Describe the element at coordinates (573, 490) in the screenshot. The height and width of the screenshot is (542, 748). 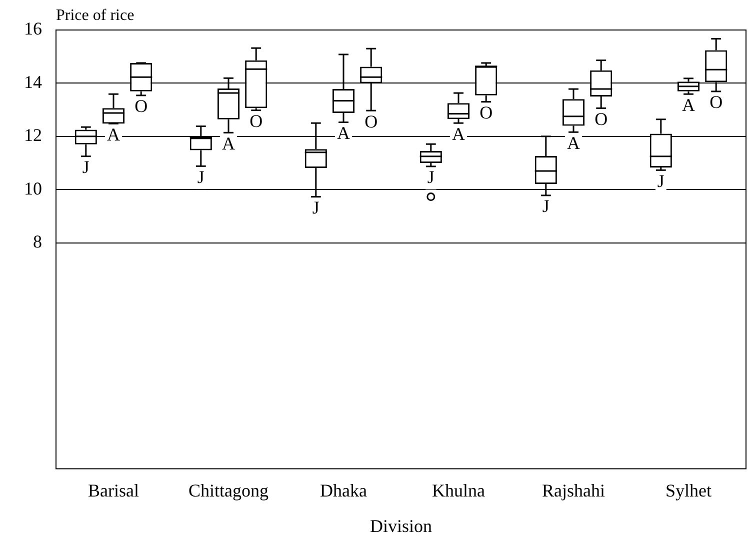
I see `x-tick-label: Rajshahi` at that location.